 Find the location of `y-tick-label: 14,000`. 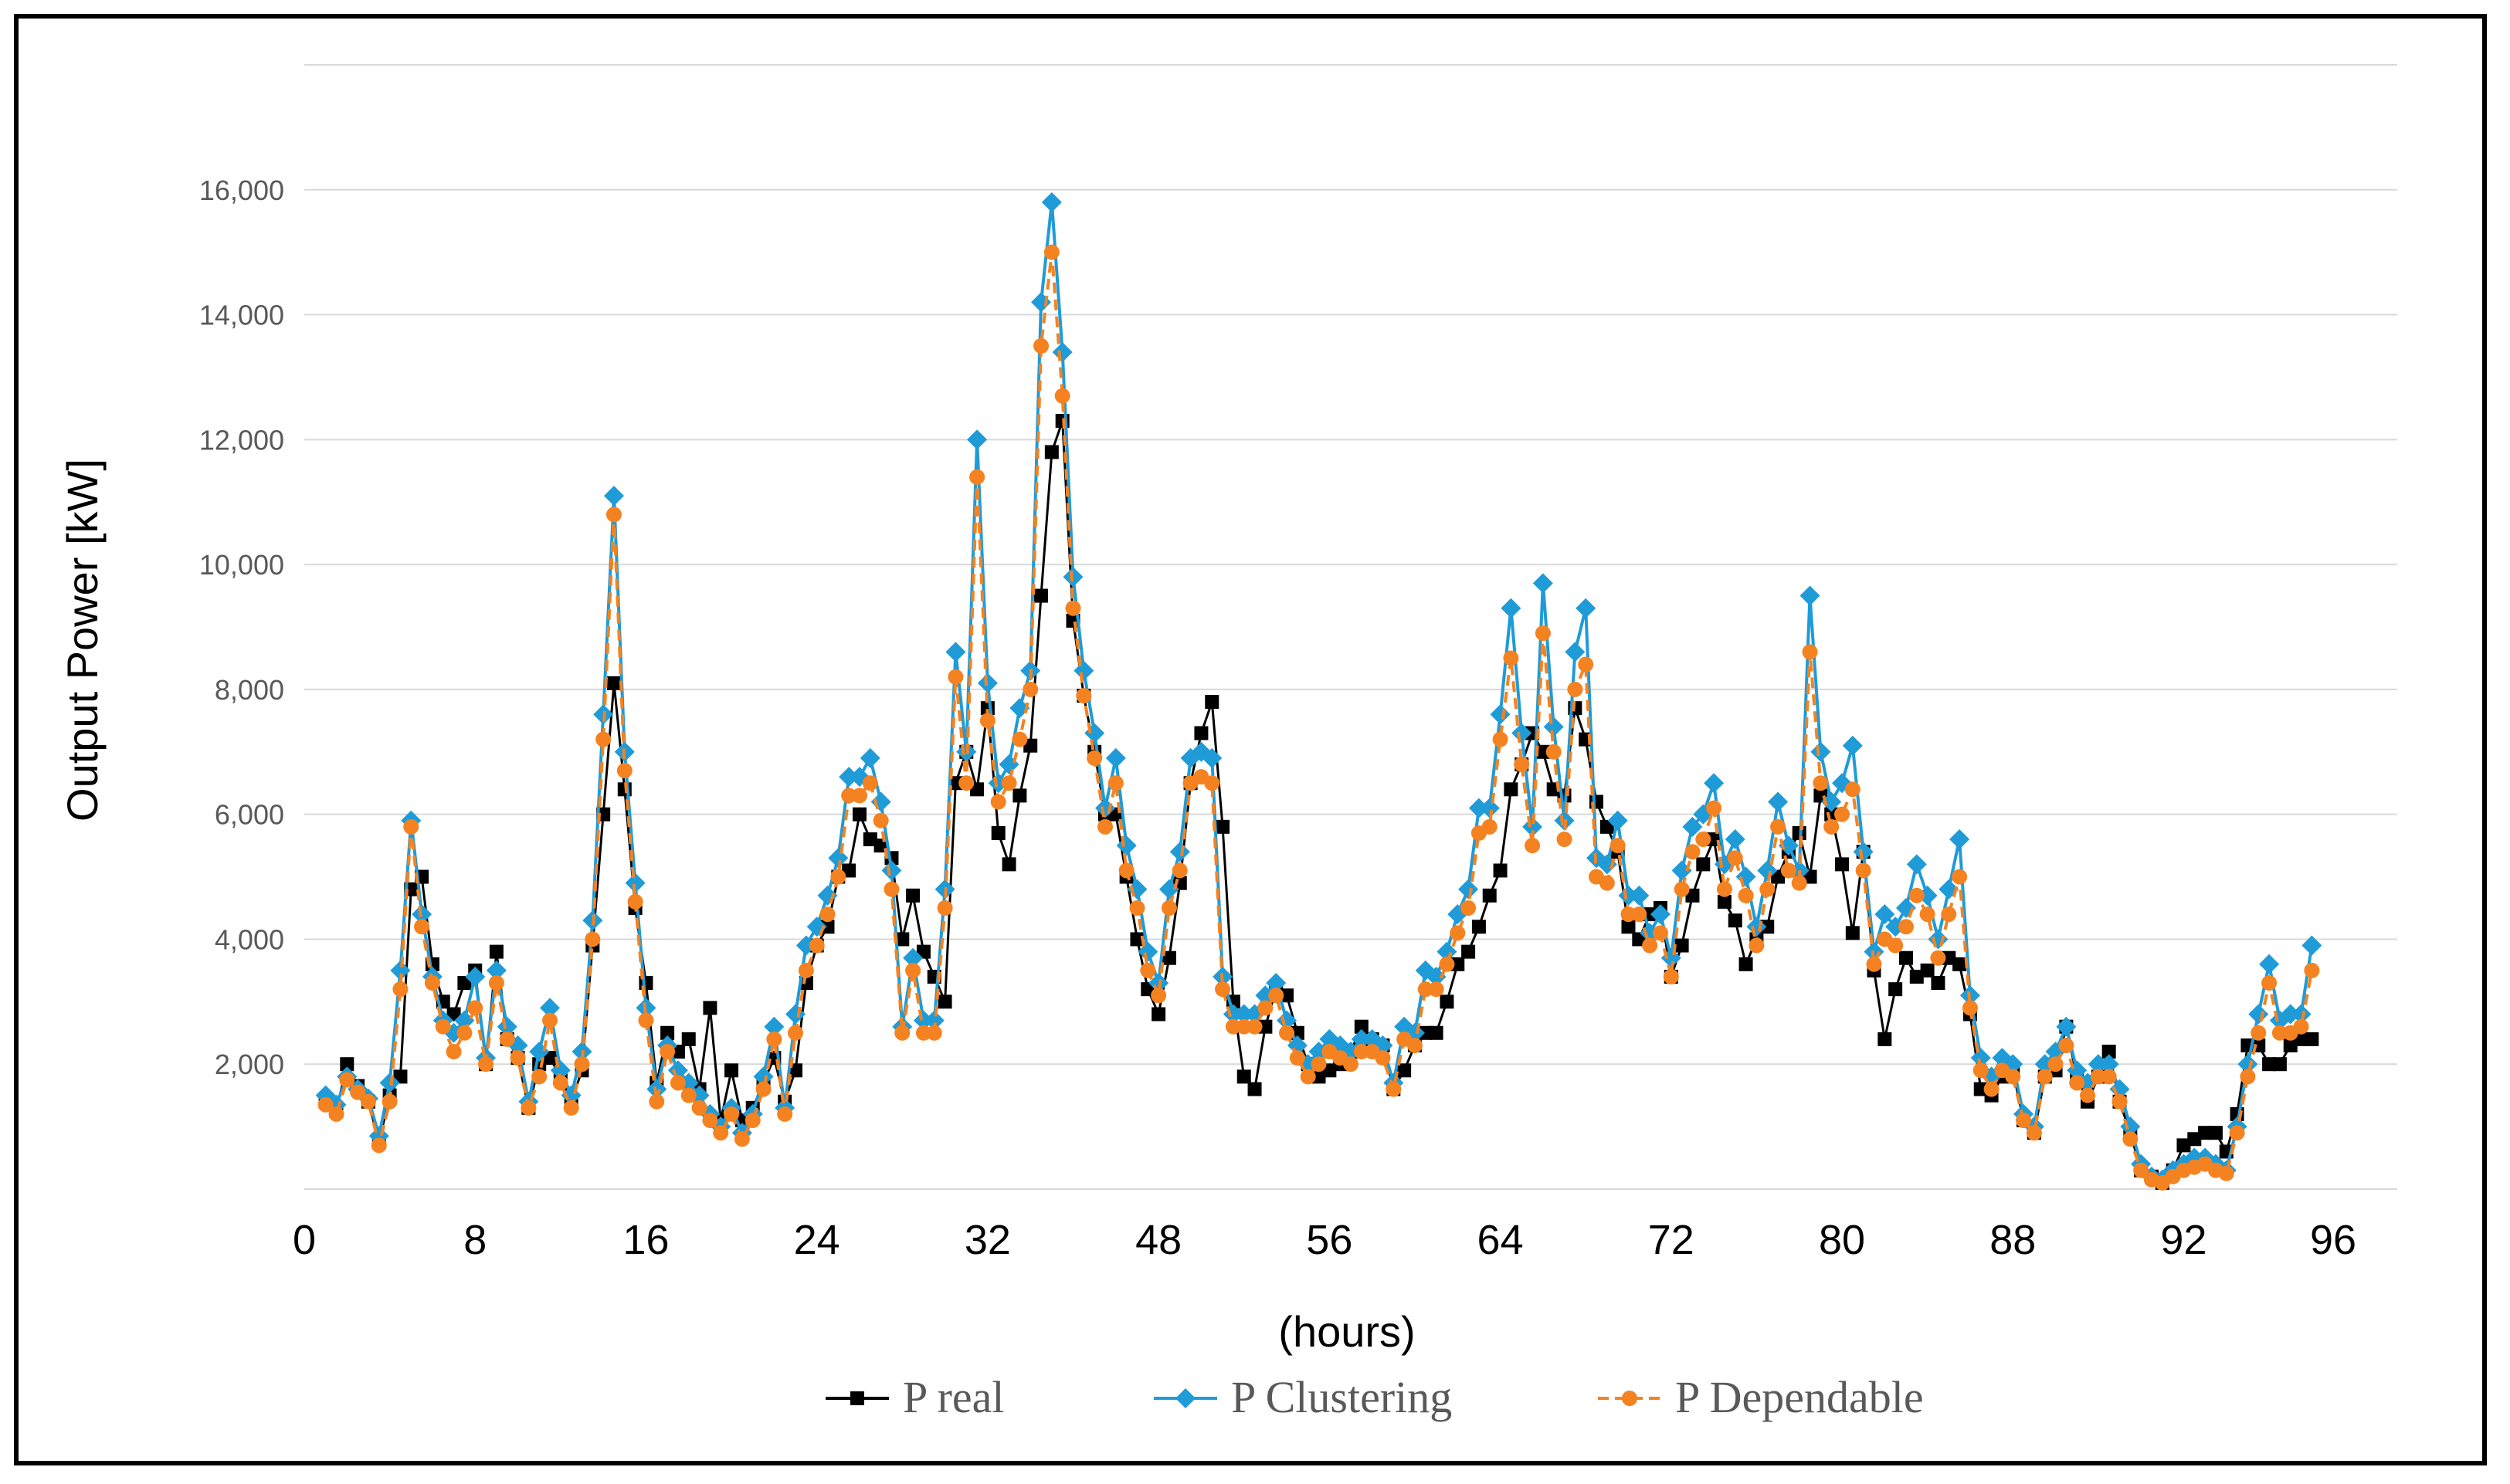

y-tick-label: 14,000 is located at coordinates (241, 315).